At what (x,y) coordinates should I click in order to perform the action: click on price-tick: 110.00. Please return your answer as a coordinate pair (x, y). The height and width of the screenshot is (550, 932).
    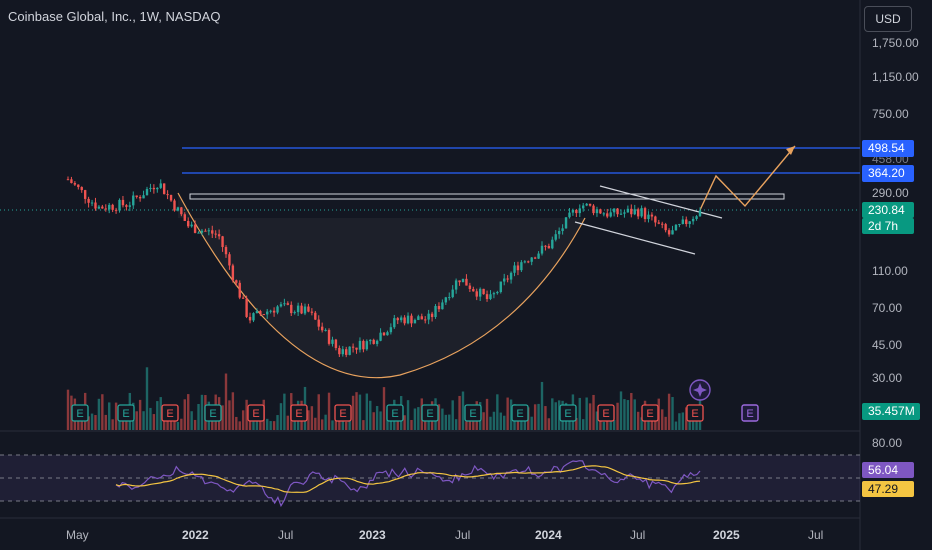
    Looking at the image, I should click on (890, 271).